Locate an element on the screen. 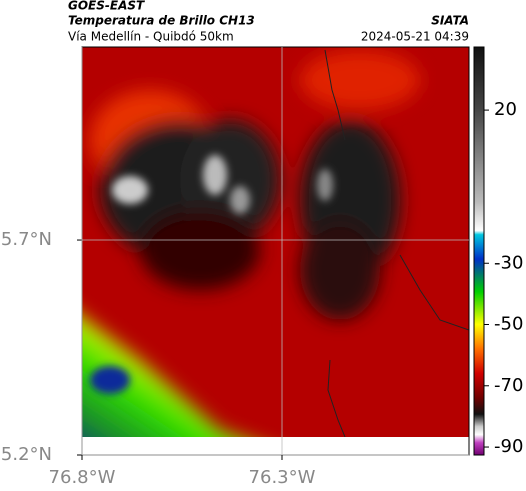  colorbar-tick-label: -90 is located at coordinates (508, 446).